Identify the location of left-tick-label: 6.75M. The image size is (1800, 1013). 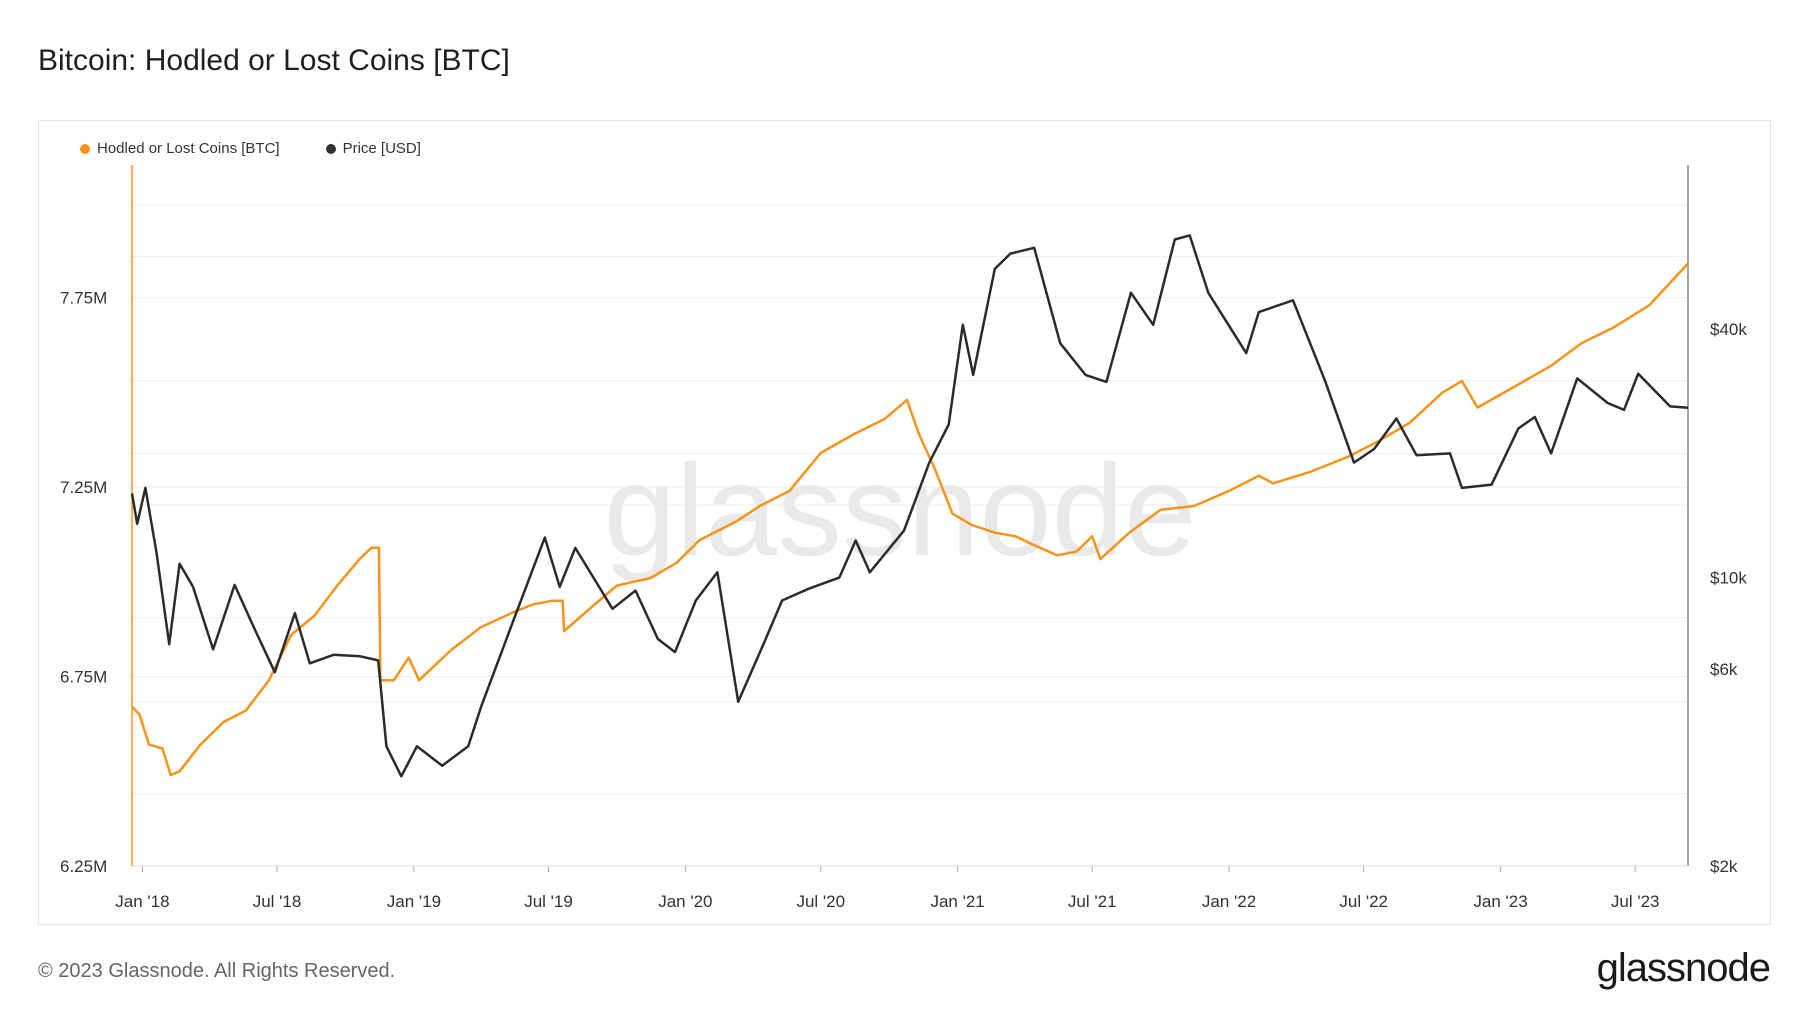
(83, 677).